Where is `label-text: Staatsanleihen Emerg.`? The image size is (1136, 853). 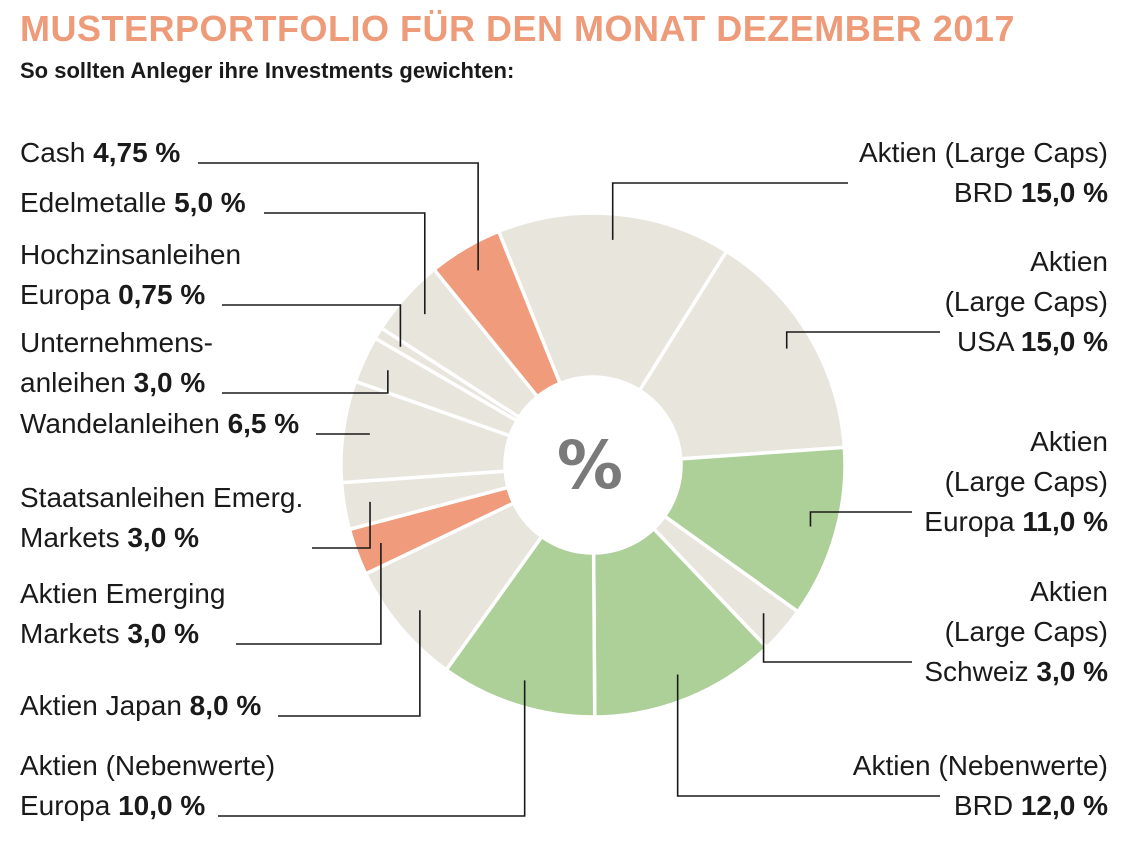
label-text: Staatsanleihen Emerg. is located at coordinates (162, 497).